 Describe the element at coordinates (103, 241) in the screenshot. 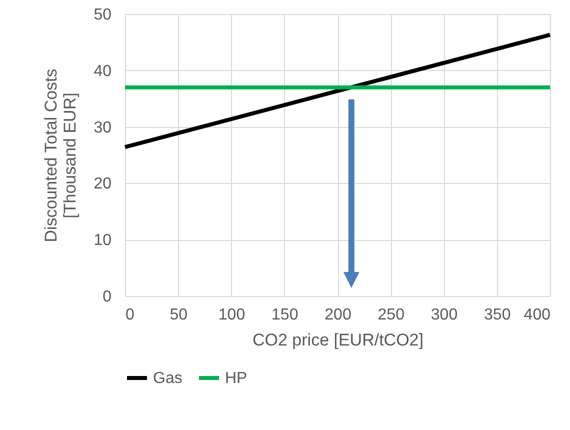

I see `y-tick-label: 10` at that location.